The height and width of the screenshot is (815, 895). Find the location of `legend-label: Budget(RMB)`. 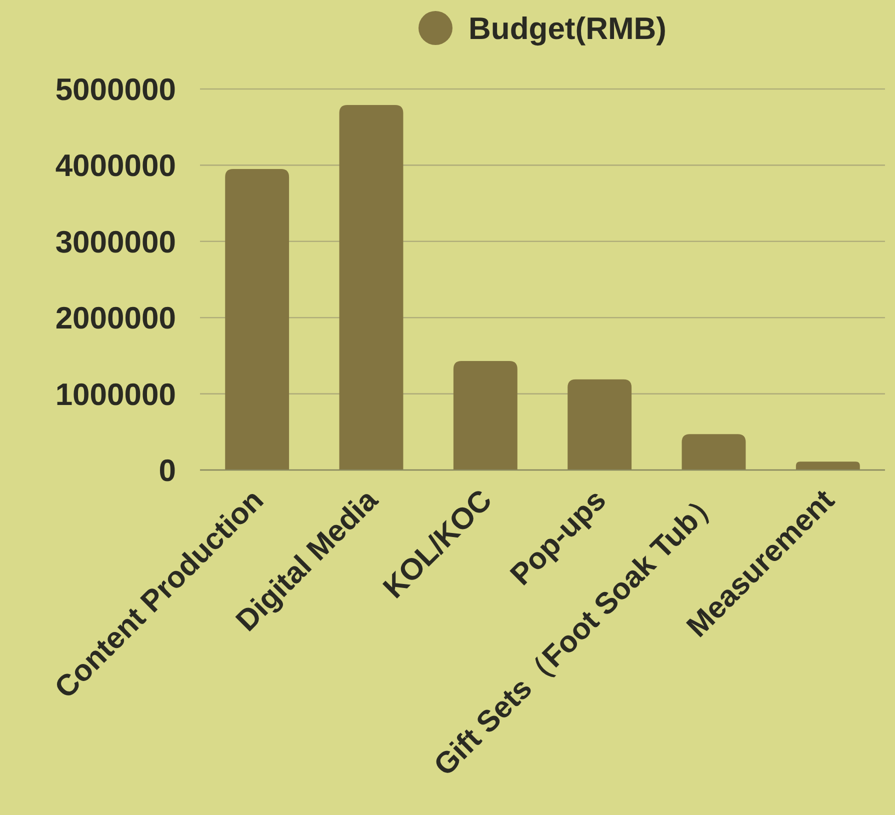

legend-label: Budget(RMB) is located at coordinates (567, 28).